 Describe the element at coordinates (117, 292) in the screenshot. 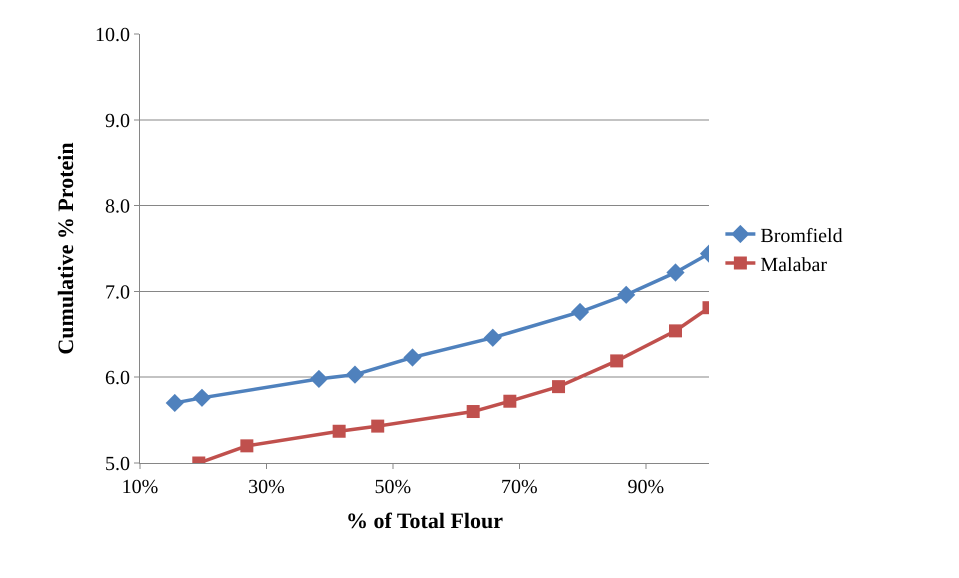

I see `y-tick-label: 7.0` at that location.